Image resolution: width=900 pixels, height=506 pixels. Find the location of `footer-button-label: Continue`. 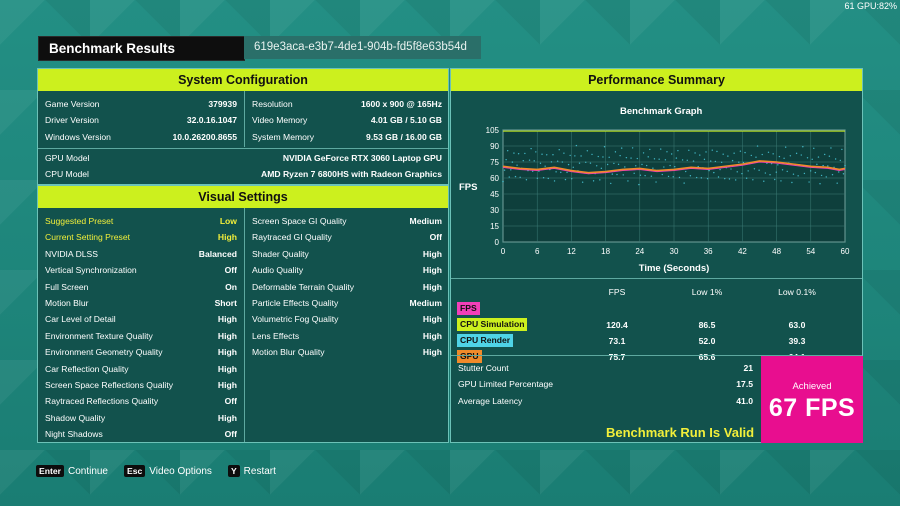

footer-button-label: Continue is located at coordinates (87, 471).